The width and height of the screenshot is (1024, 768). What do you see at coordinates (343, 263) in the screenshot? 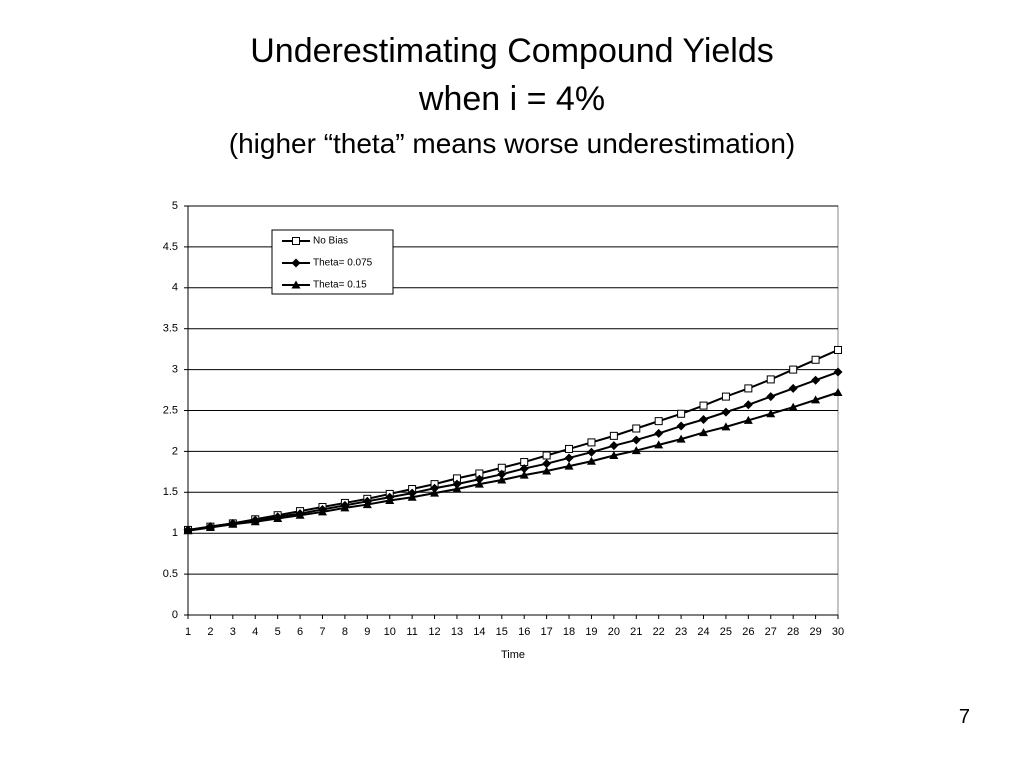
I see `legend-label: Theta= 0.075` at bounding box center [343, 263].